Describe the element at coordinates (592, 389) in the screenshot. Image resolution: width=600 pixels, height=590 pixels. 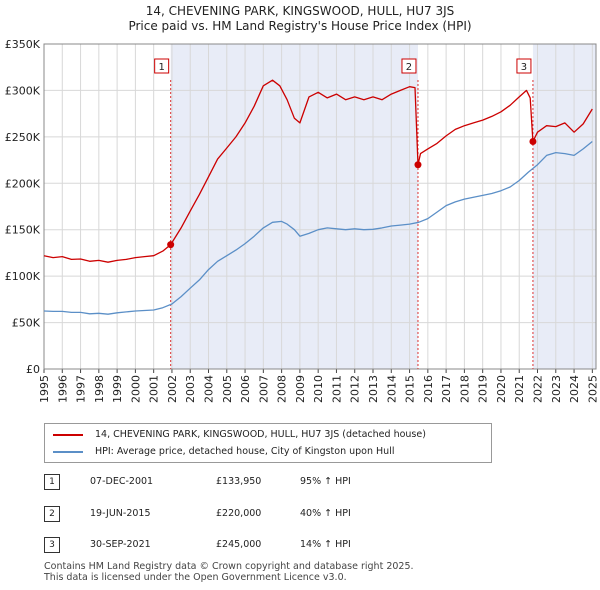
I see `x-tick-label: 2025` at that location.